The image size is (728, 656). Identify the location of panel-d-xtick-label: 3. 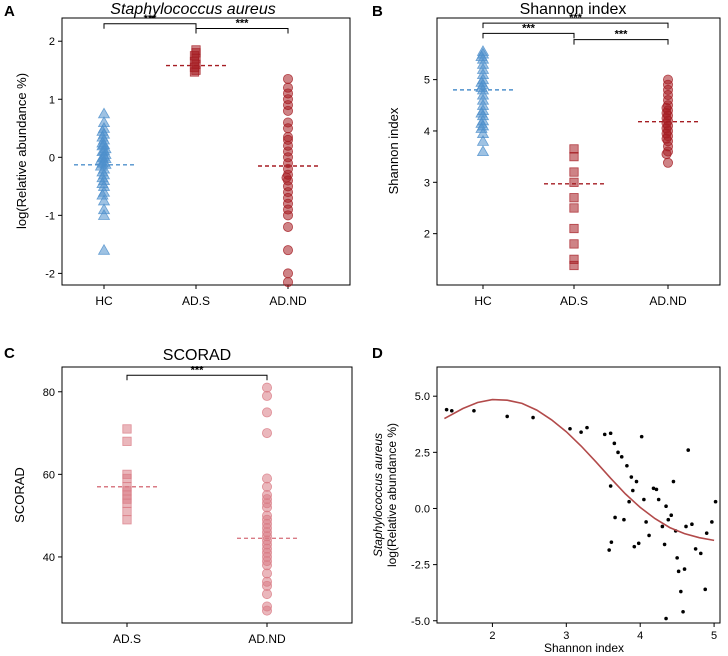
(566, 636).